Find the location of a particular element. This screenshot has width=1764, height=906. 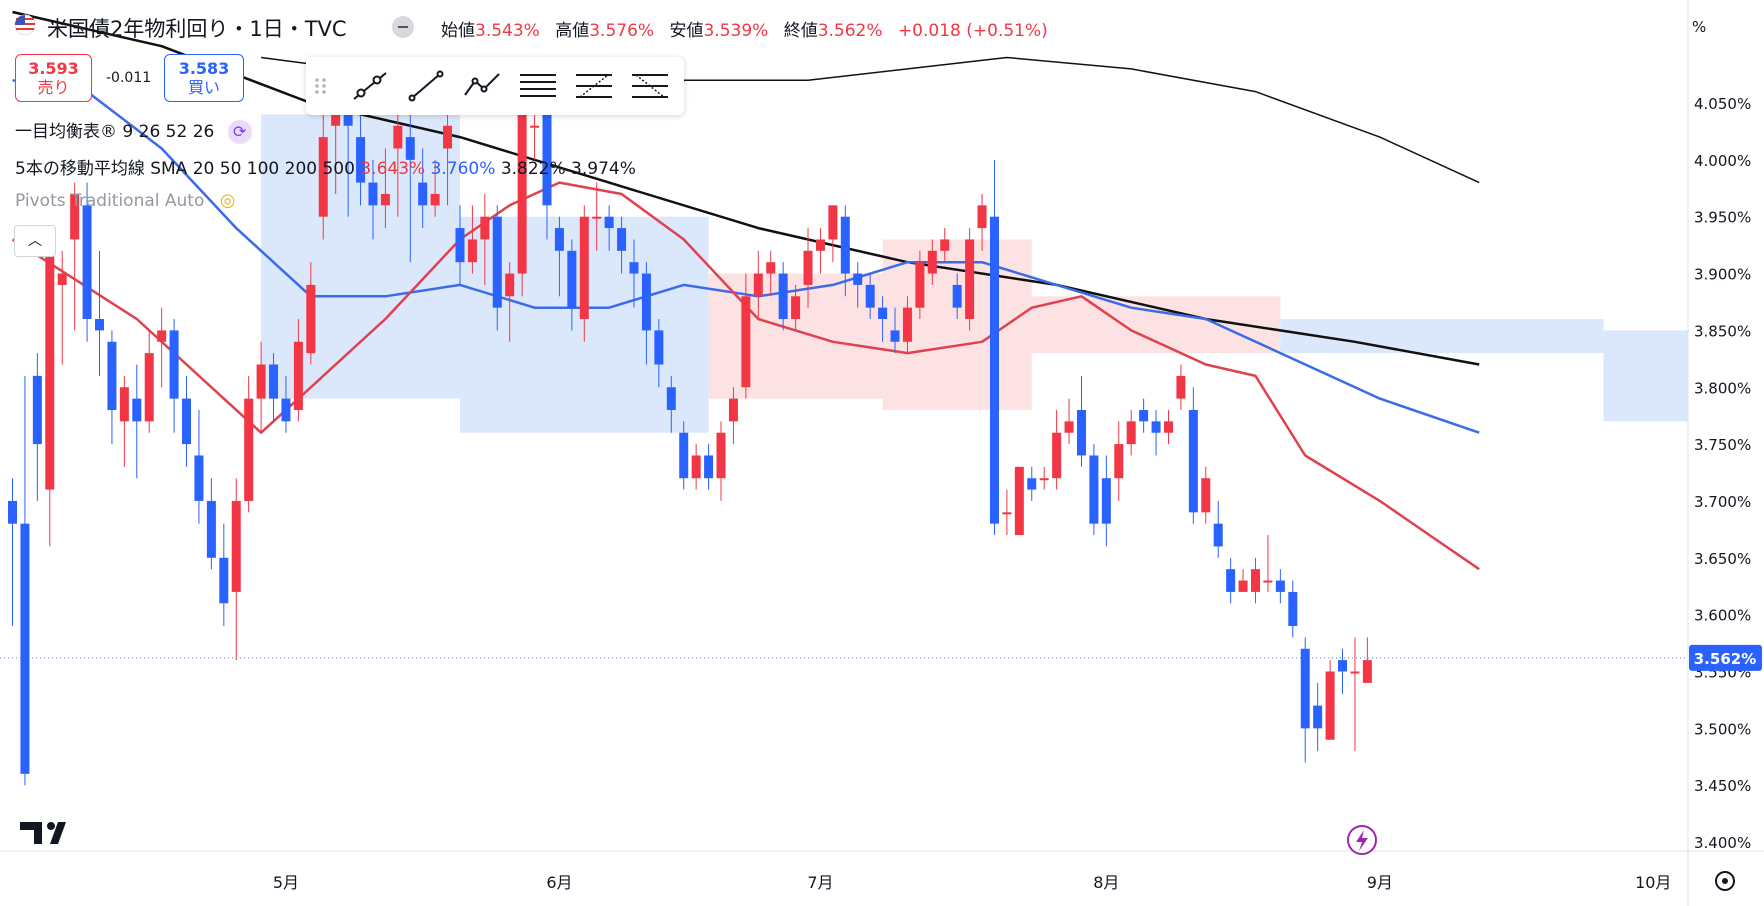

y-tick-label-6: 3.700% is located at coordinates (1722, 502).